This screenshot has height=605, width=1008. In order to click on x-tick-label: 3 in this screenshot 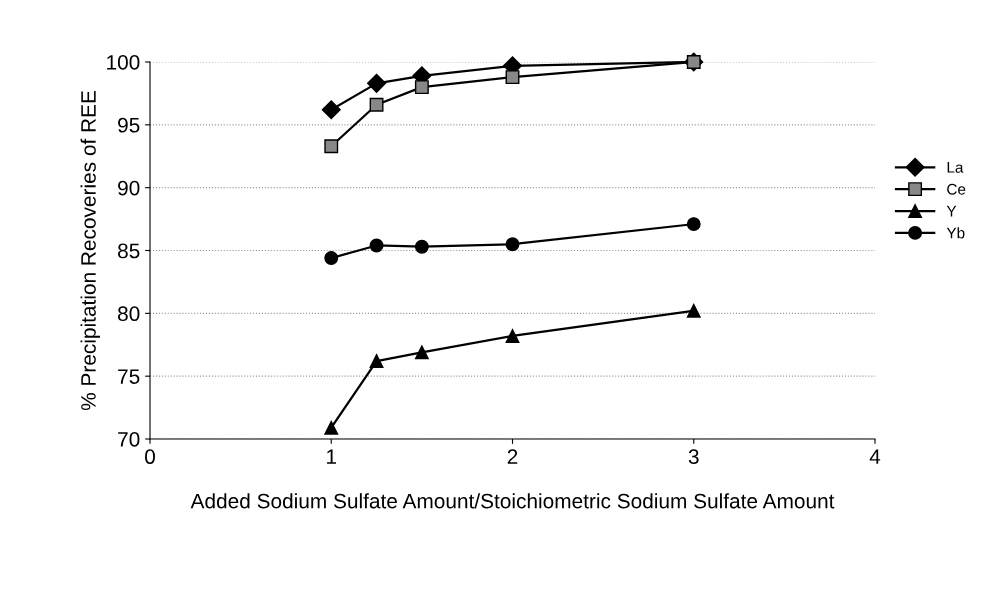, I will do `click(693, 457)`.